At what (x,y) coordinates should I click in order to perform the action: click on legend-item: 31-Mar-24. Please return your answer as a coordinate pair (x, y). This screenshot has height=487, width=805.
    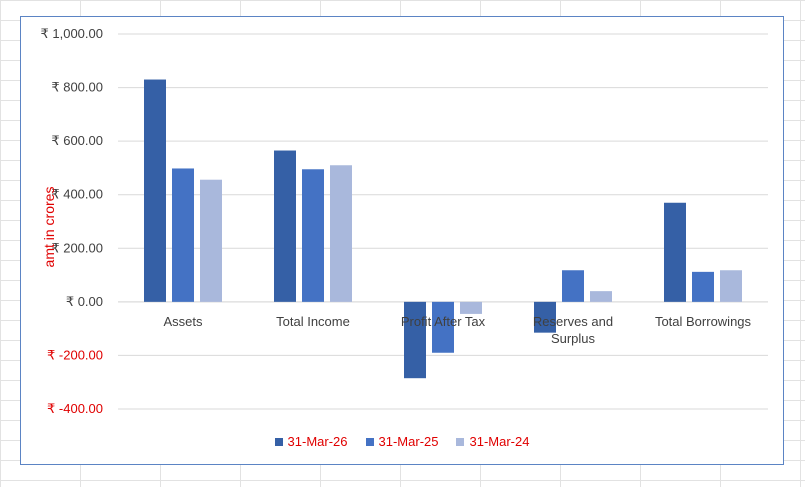
    Looking at the image, I should click on (492, 441).